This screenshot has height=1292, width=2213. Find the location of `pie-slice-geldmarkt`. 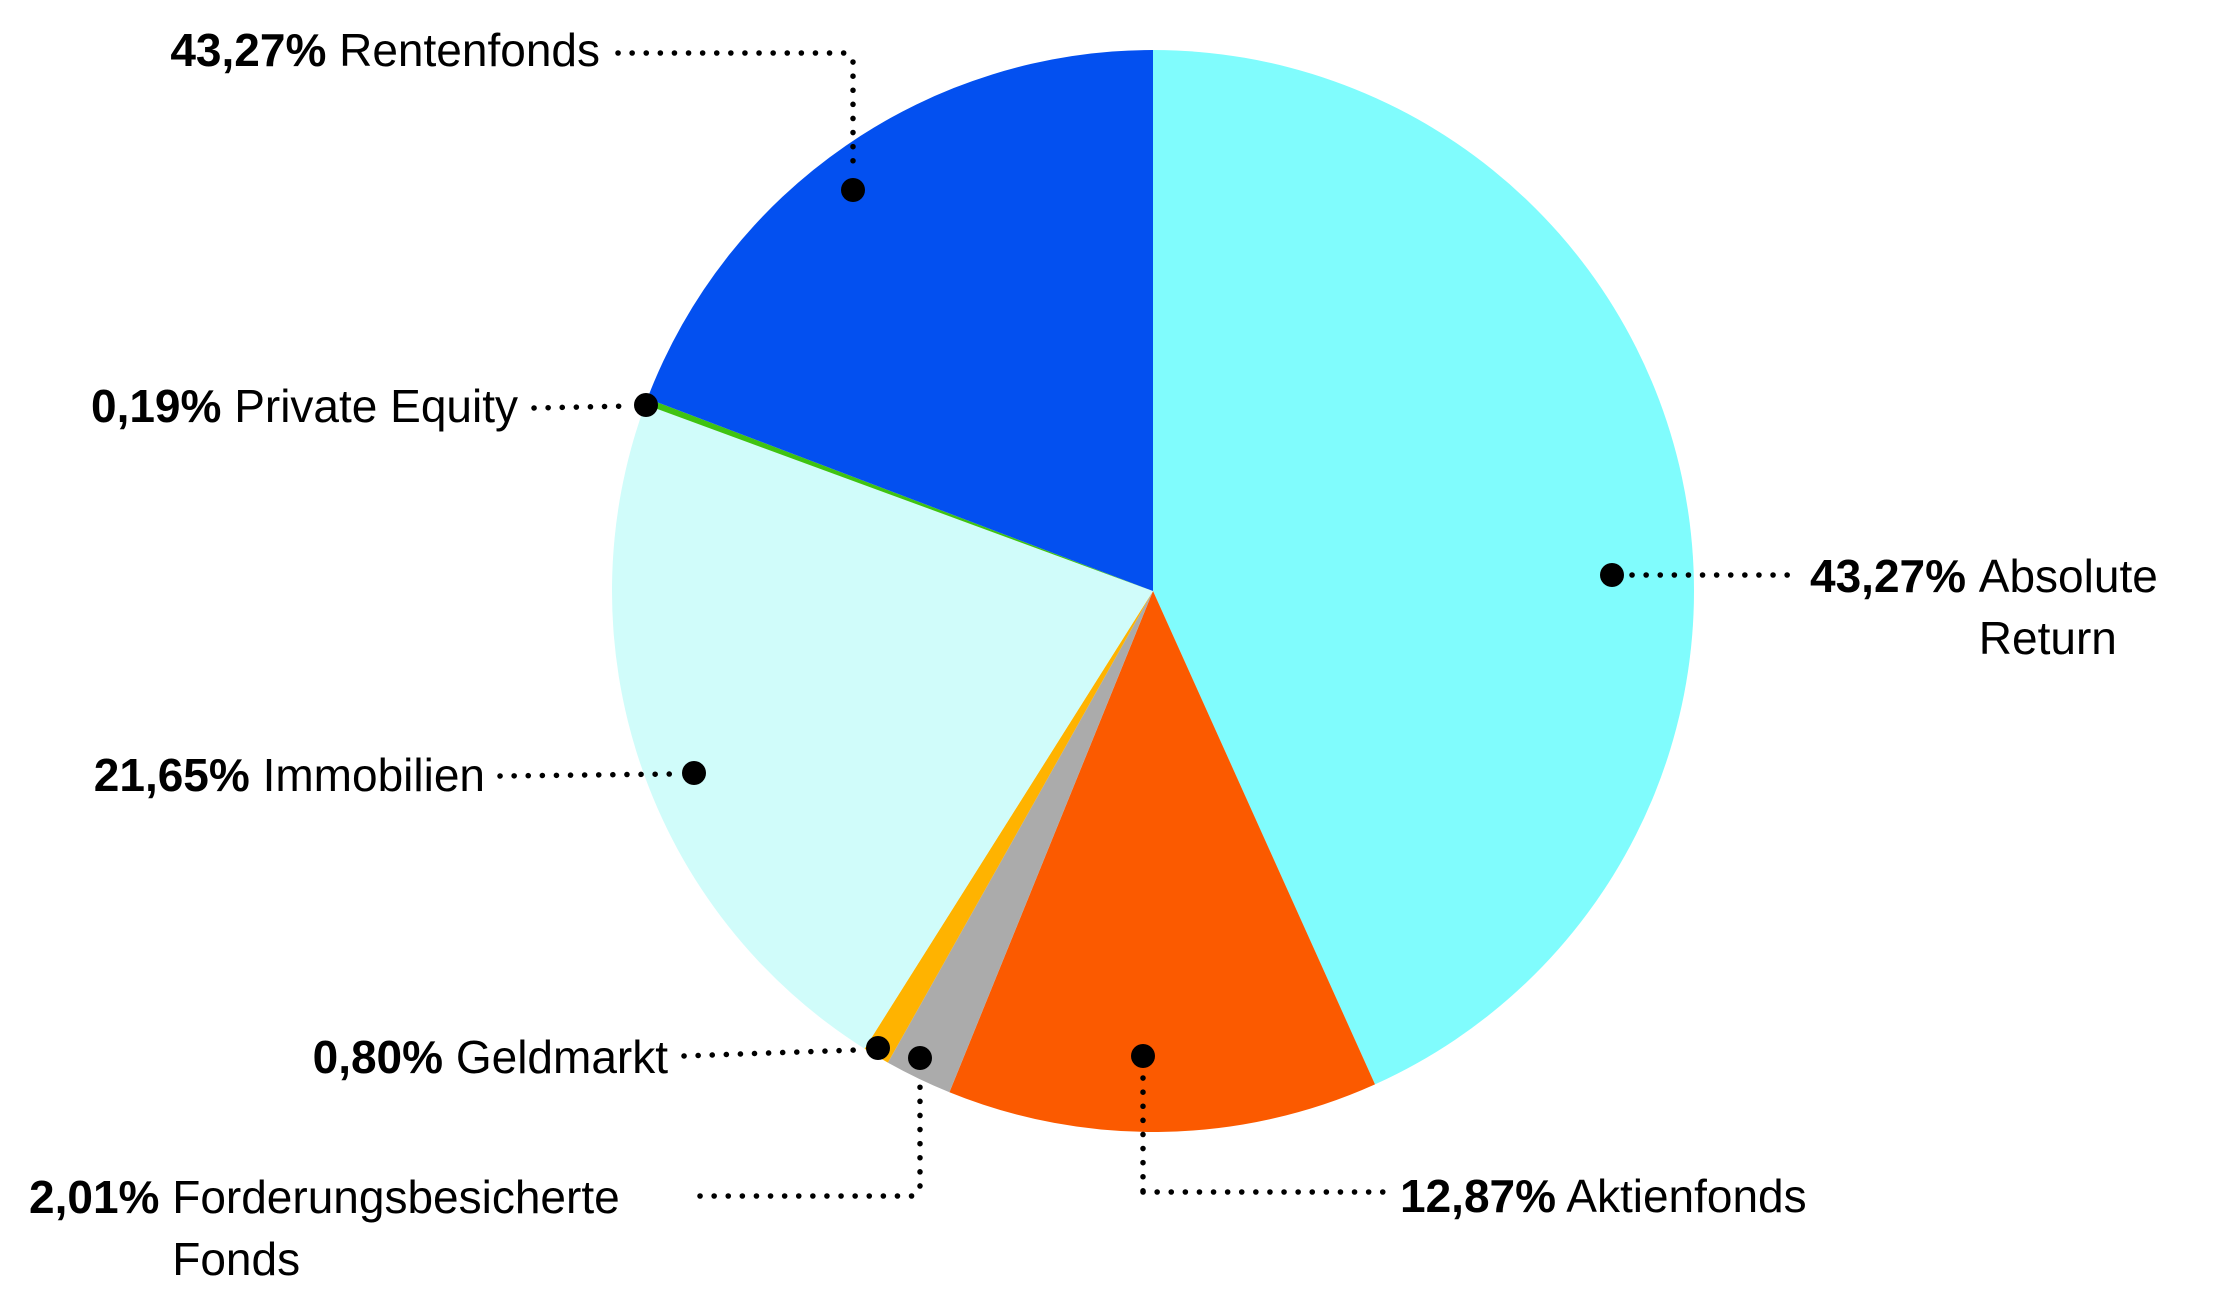

pie-slice-geldmarkt is located at coordinates (1008, 827).